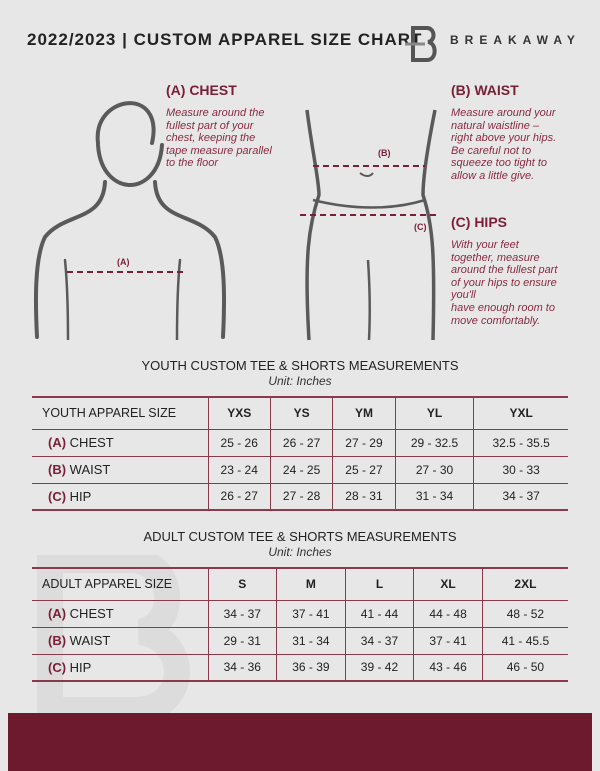 Image resolution: width=600 pixels, height=771 pixels. Describe the element at coordinates (300, 742) in the screenshot. I see `footer-bar` at that location.